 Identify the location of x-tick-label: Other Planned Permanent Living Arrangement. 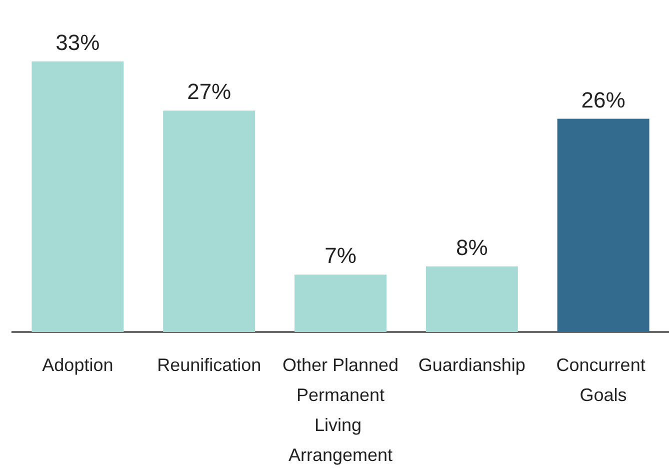
(340, 410).